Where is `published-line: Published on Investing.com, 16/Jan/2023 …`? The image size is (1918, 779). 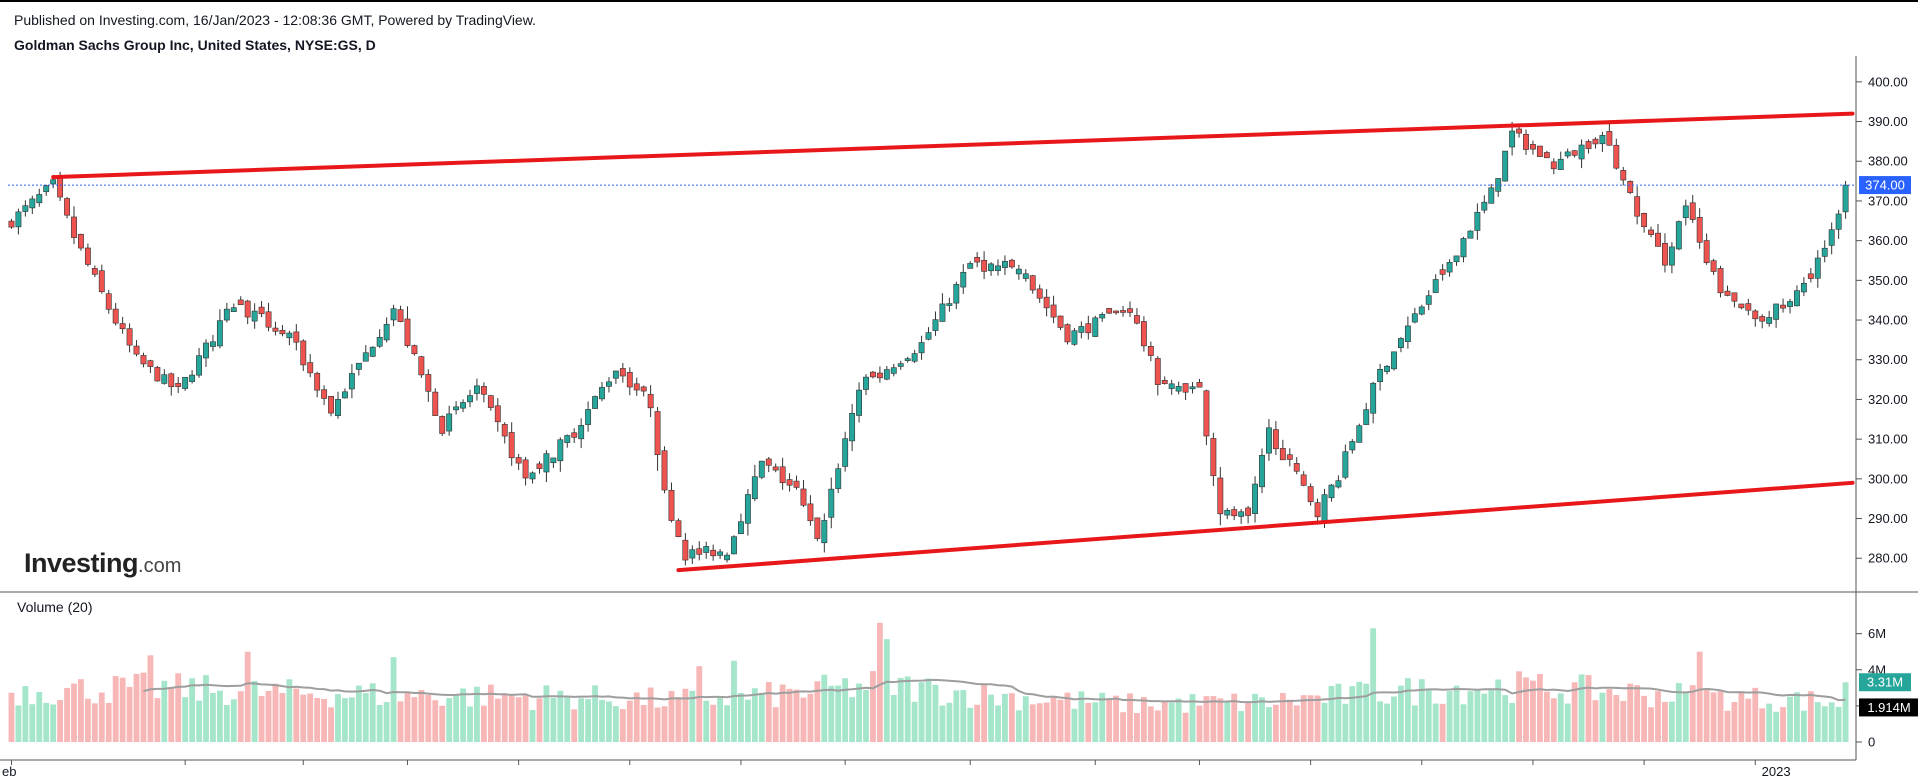
published-line: Published on Investing.com, 16/Jan/2023 … is located at coordinates (275, 20).